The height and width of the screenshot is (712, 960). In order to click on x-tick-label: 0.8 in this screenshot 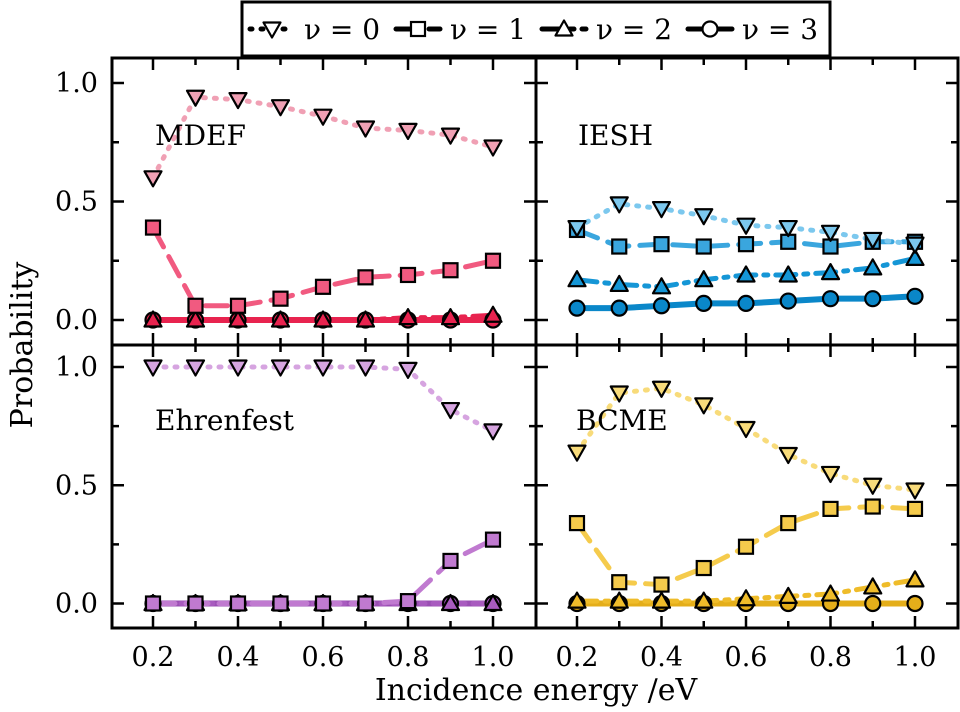, I will do `click(830, 657)`.